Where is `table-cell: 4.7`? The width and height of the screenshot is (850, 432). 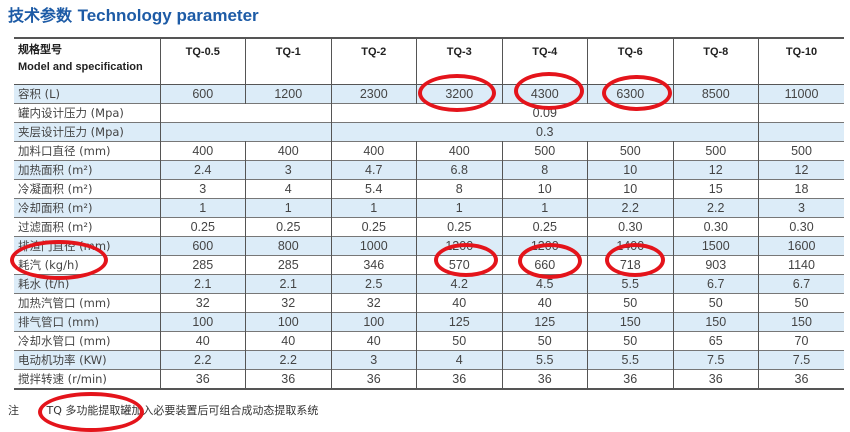
table-cell: 4.7 is located at coordinates (373, 170).